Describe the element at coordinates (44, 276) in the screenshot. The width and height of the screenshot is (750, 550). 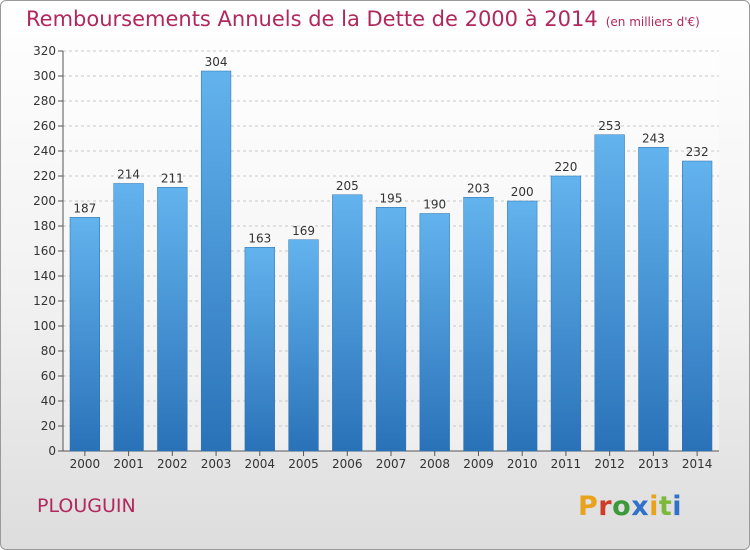
I see `y-tick-label: 140` at that location.